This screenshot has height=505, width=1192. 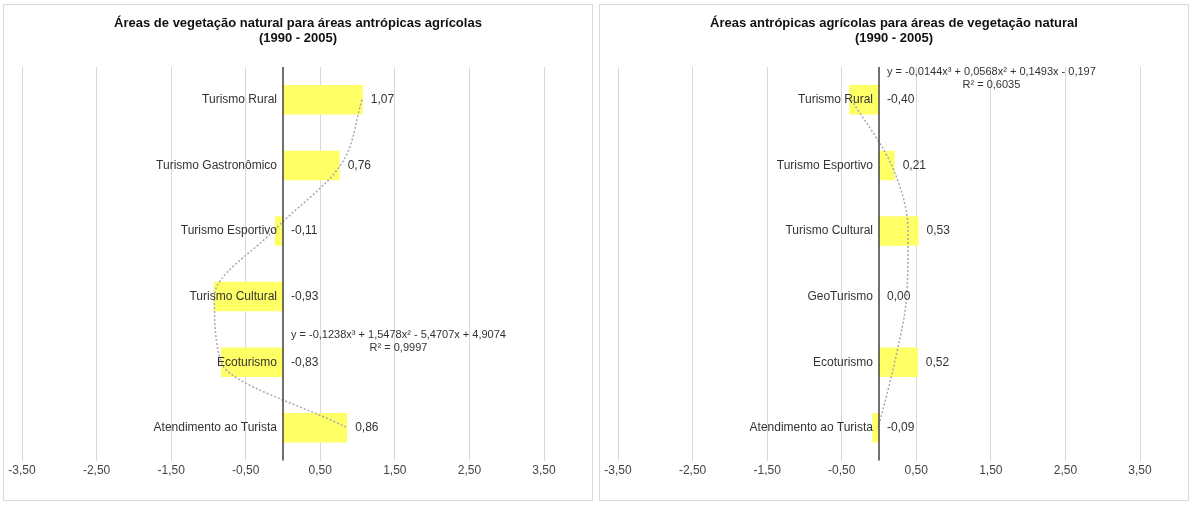 I want to click on data-label: -0,40, so click(x=901, y=99).